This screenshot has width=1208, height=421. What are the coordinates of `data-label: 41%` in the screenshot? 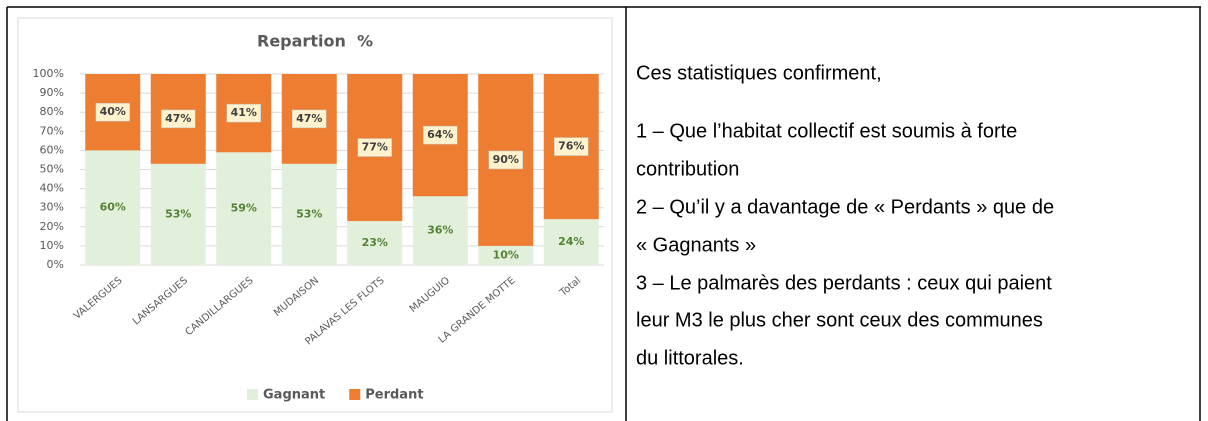 It's located at (244, 112).